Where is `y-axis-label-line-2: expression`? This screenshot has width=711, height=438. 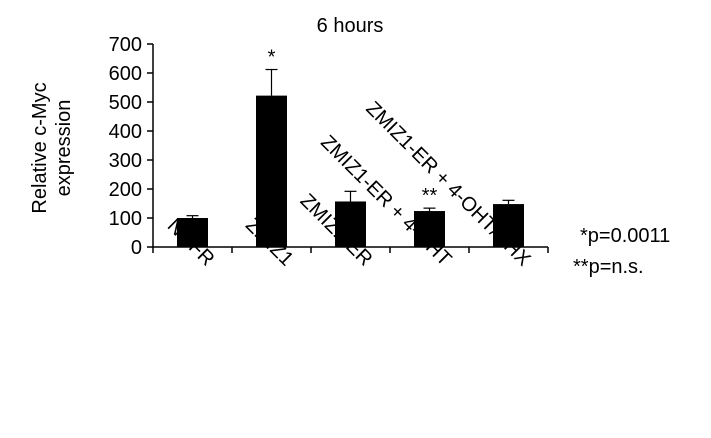 y-axis-label-line-2: expression is located at coordinates (64, 148).